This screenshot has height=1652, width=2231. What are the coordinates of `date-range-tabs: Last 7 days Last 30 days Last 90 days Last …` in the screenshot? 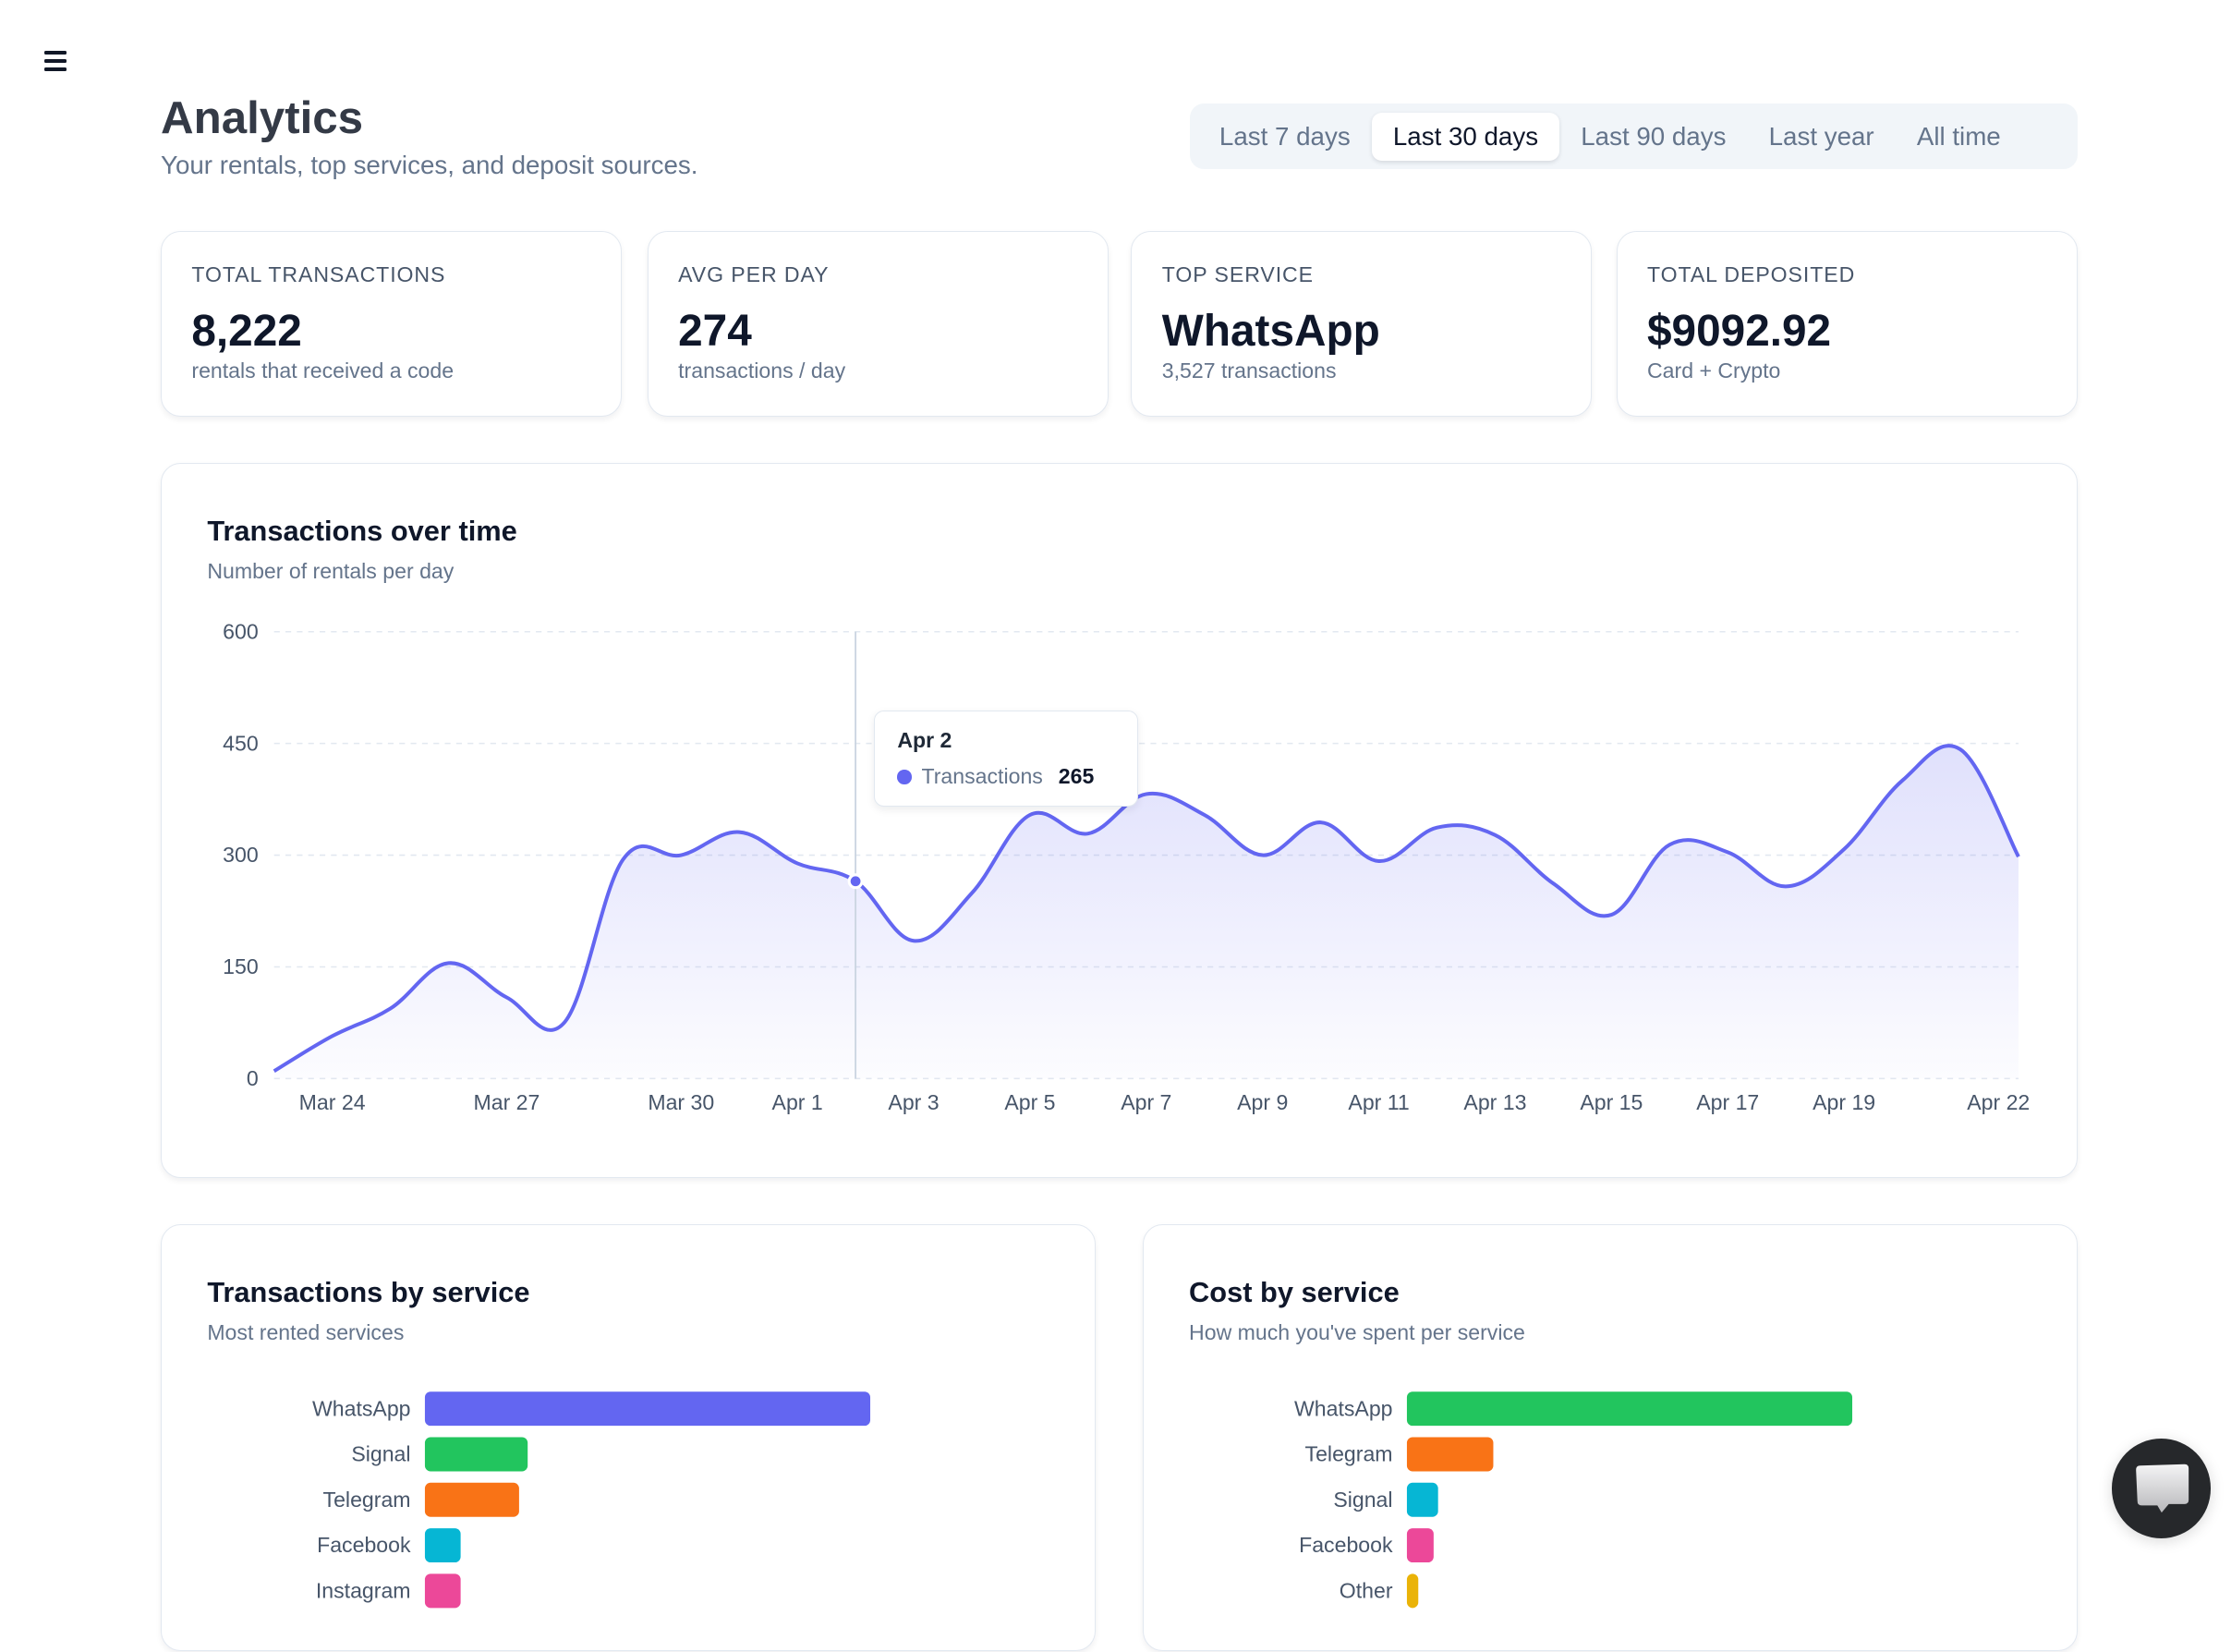 It's located at (1633, 136).